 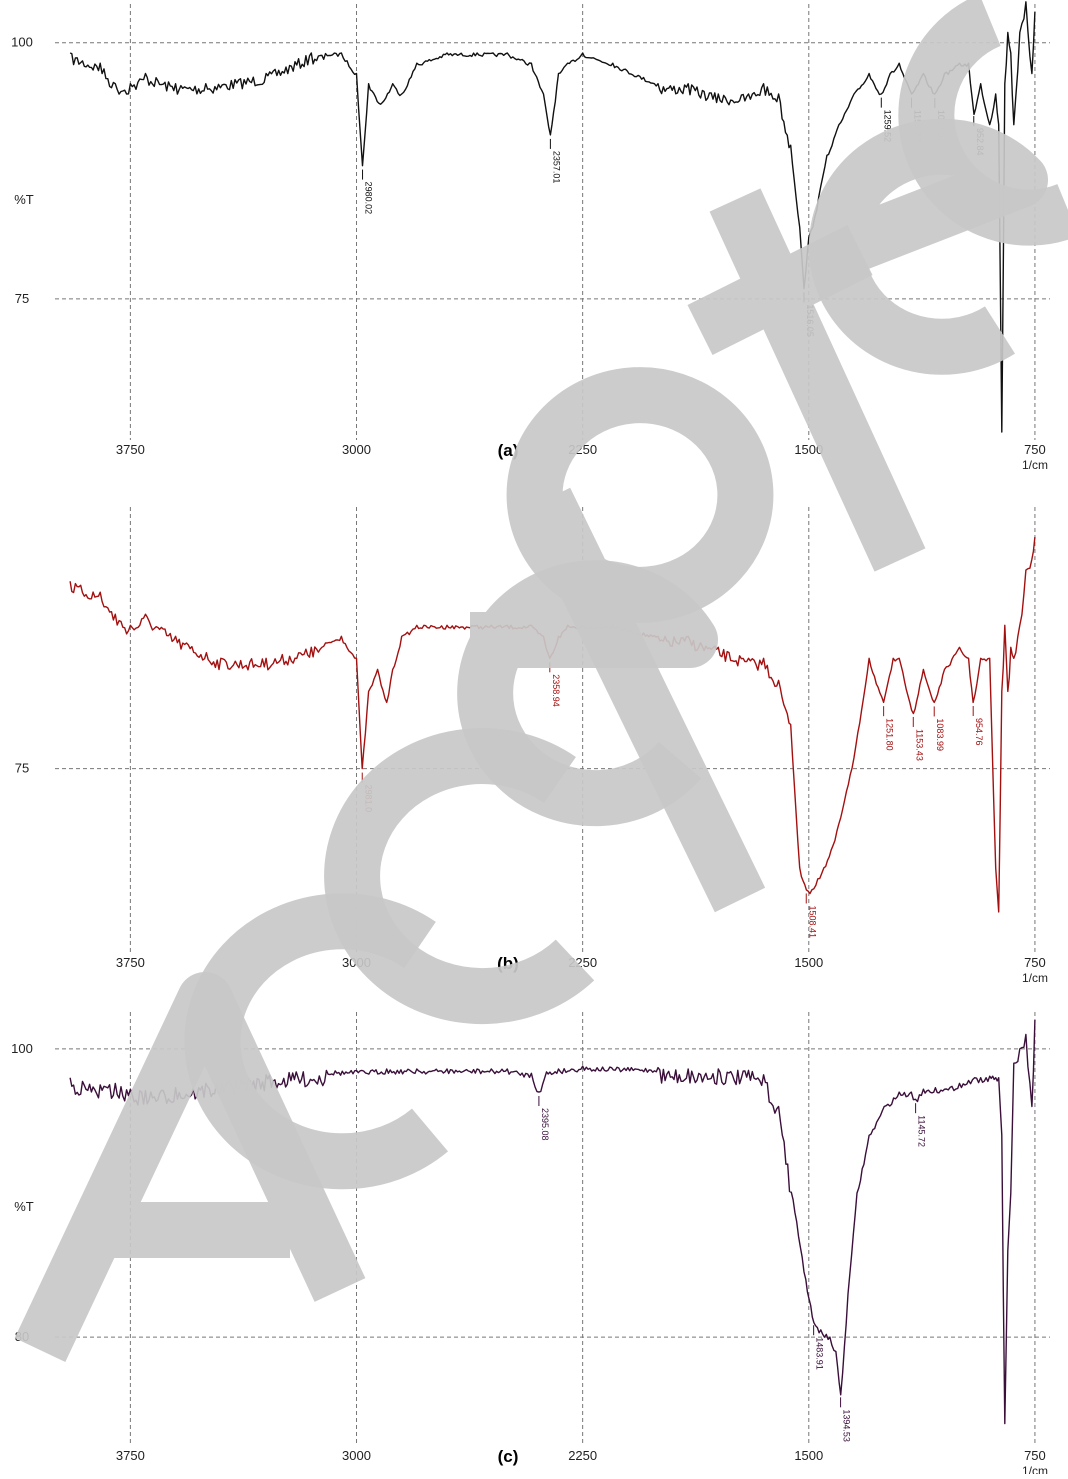 I want to click on peak-label: 2980.02, so click(x=369, y=198).